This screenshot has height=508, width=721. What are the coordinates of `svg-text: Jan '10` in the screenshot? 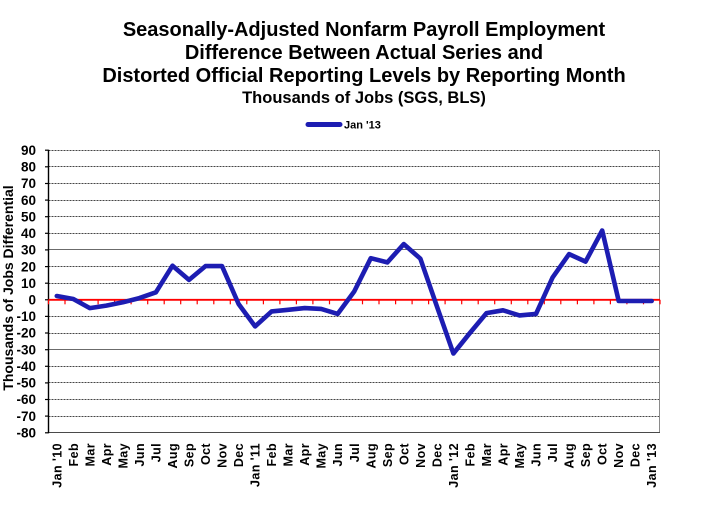 It's located at (57, 465).